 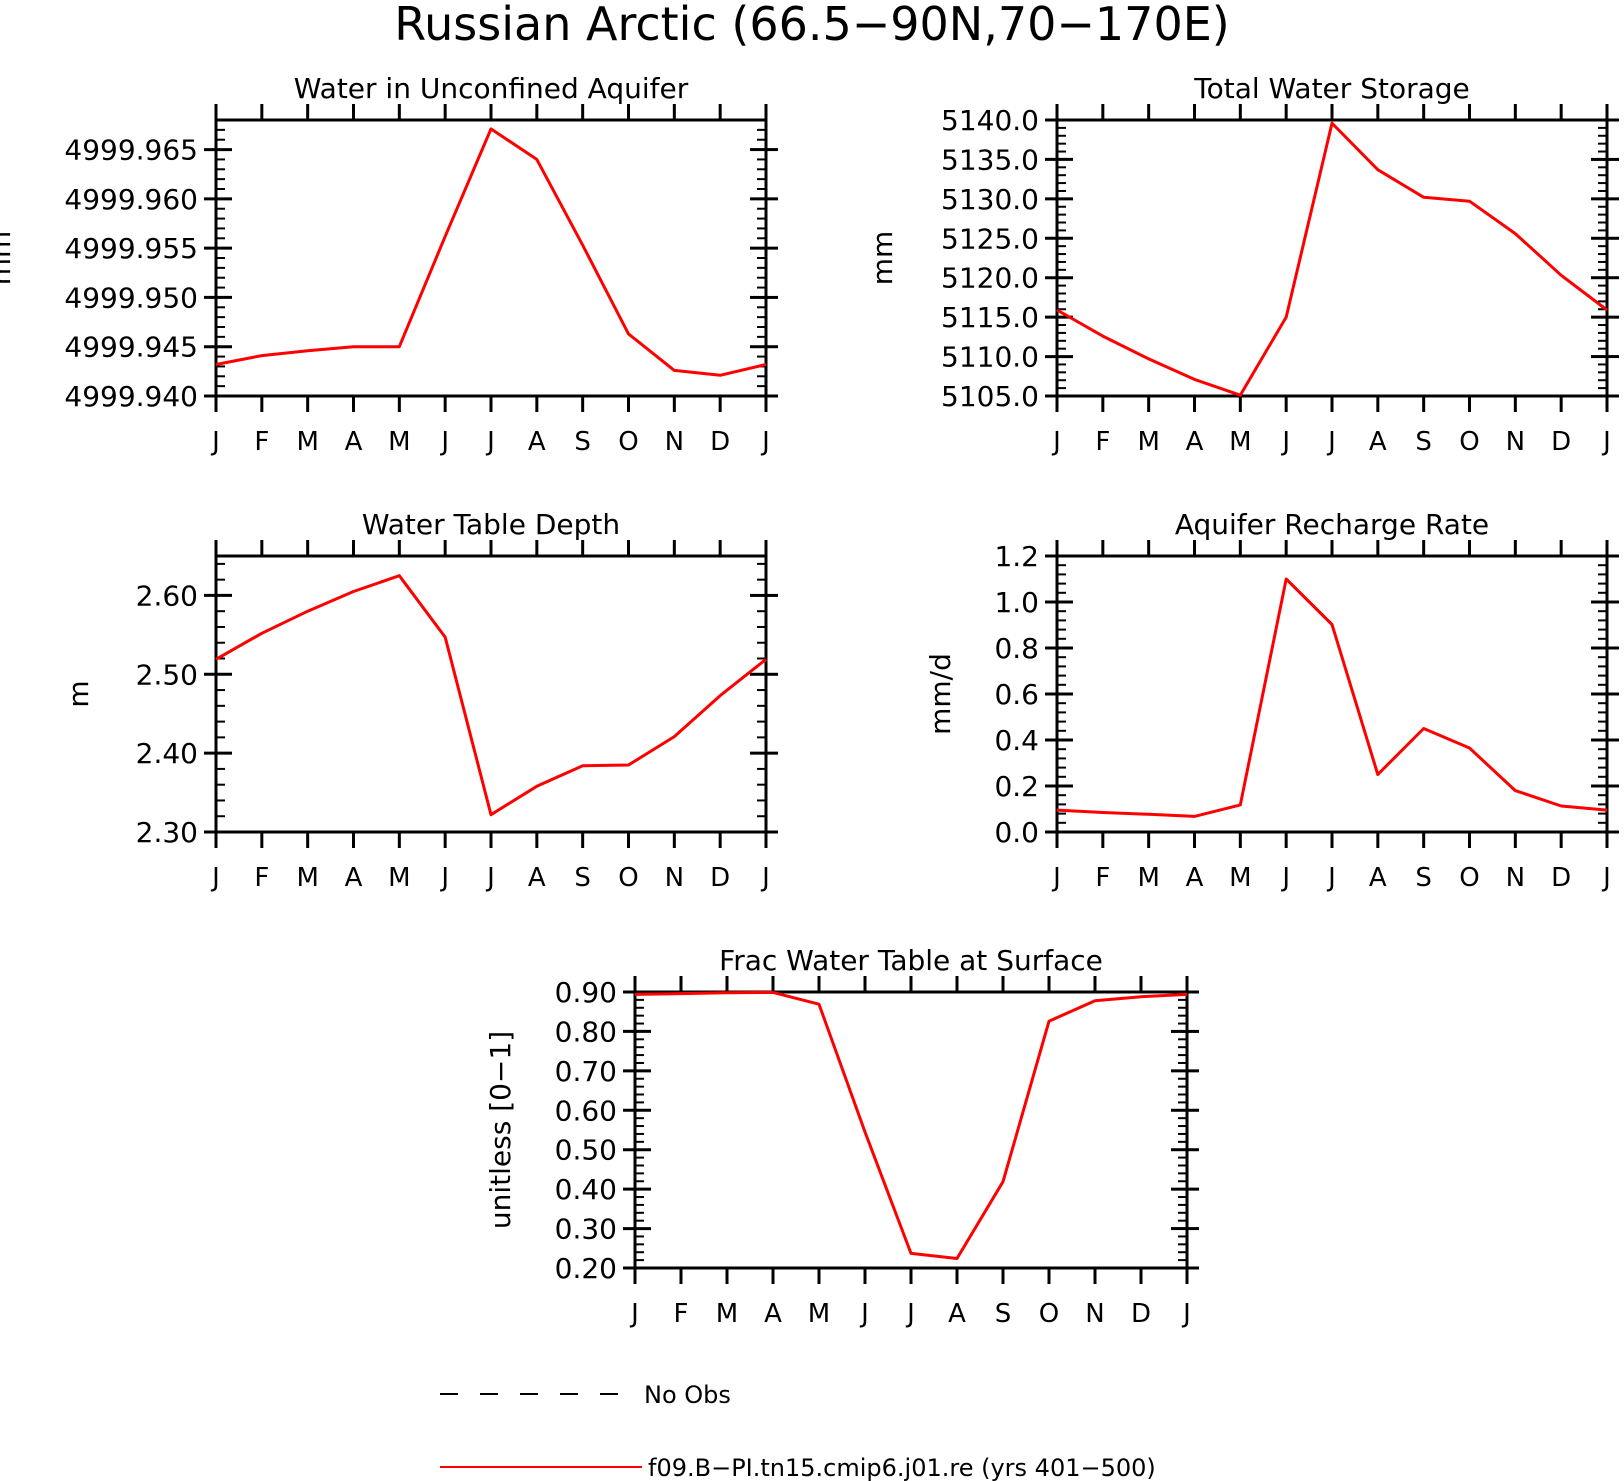 I want to click on y-tick-label: 5120.0, so click(x=990, y=278).